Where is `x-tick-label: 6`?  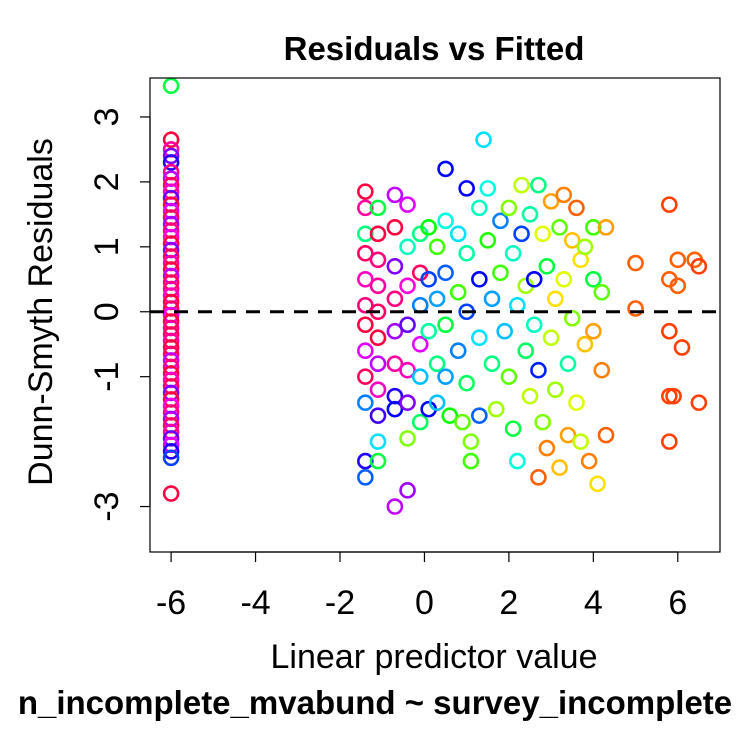
x-tick-label: 6 is located at coordinates (677, 603).